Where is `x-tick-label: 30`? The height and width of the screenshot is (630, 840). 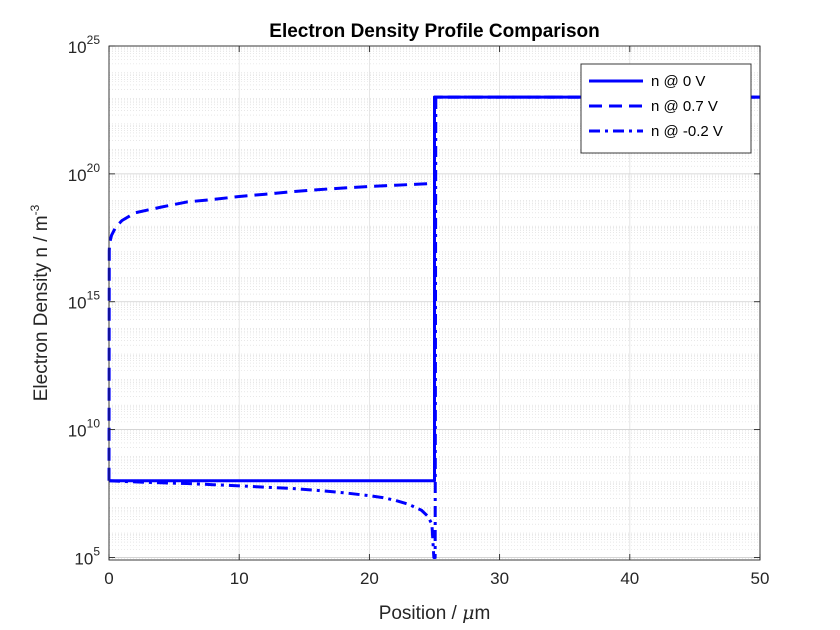 x-tick-label: 30 is located at coordinates (499, 578).